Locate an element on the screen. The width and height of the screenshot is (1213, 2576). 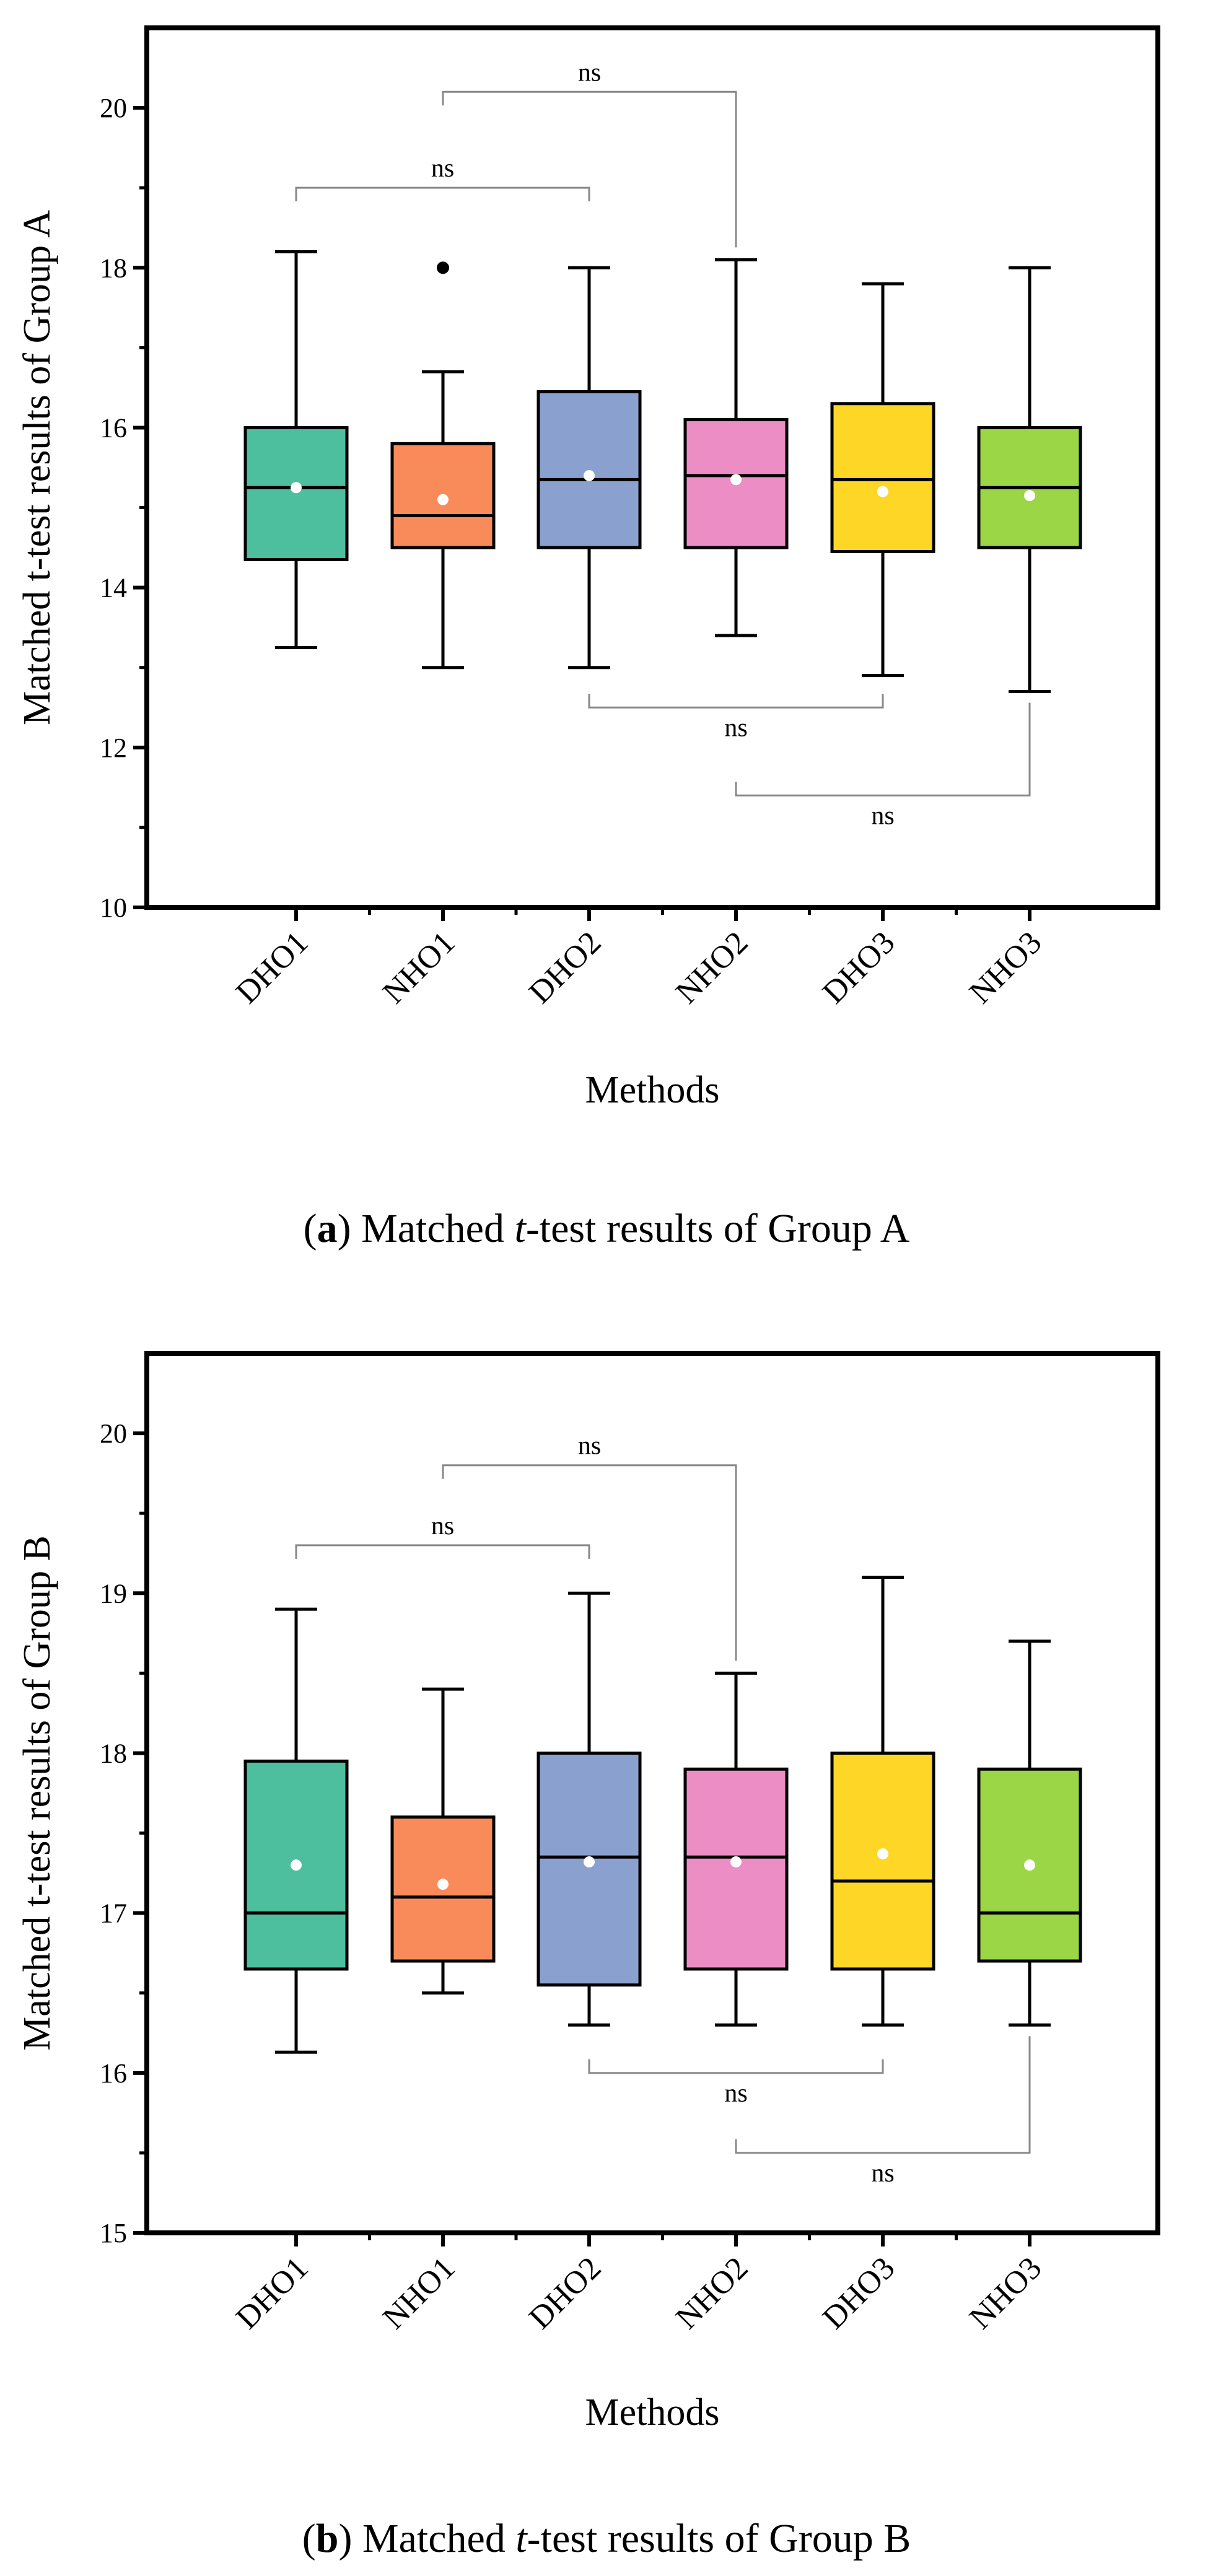
box-dho1-a is located at coordinates (296, 493).